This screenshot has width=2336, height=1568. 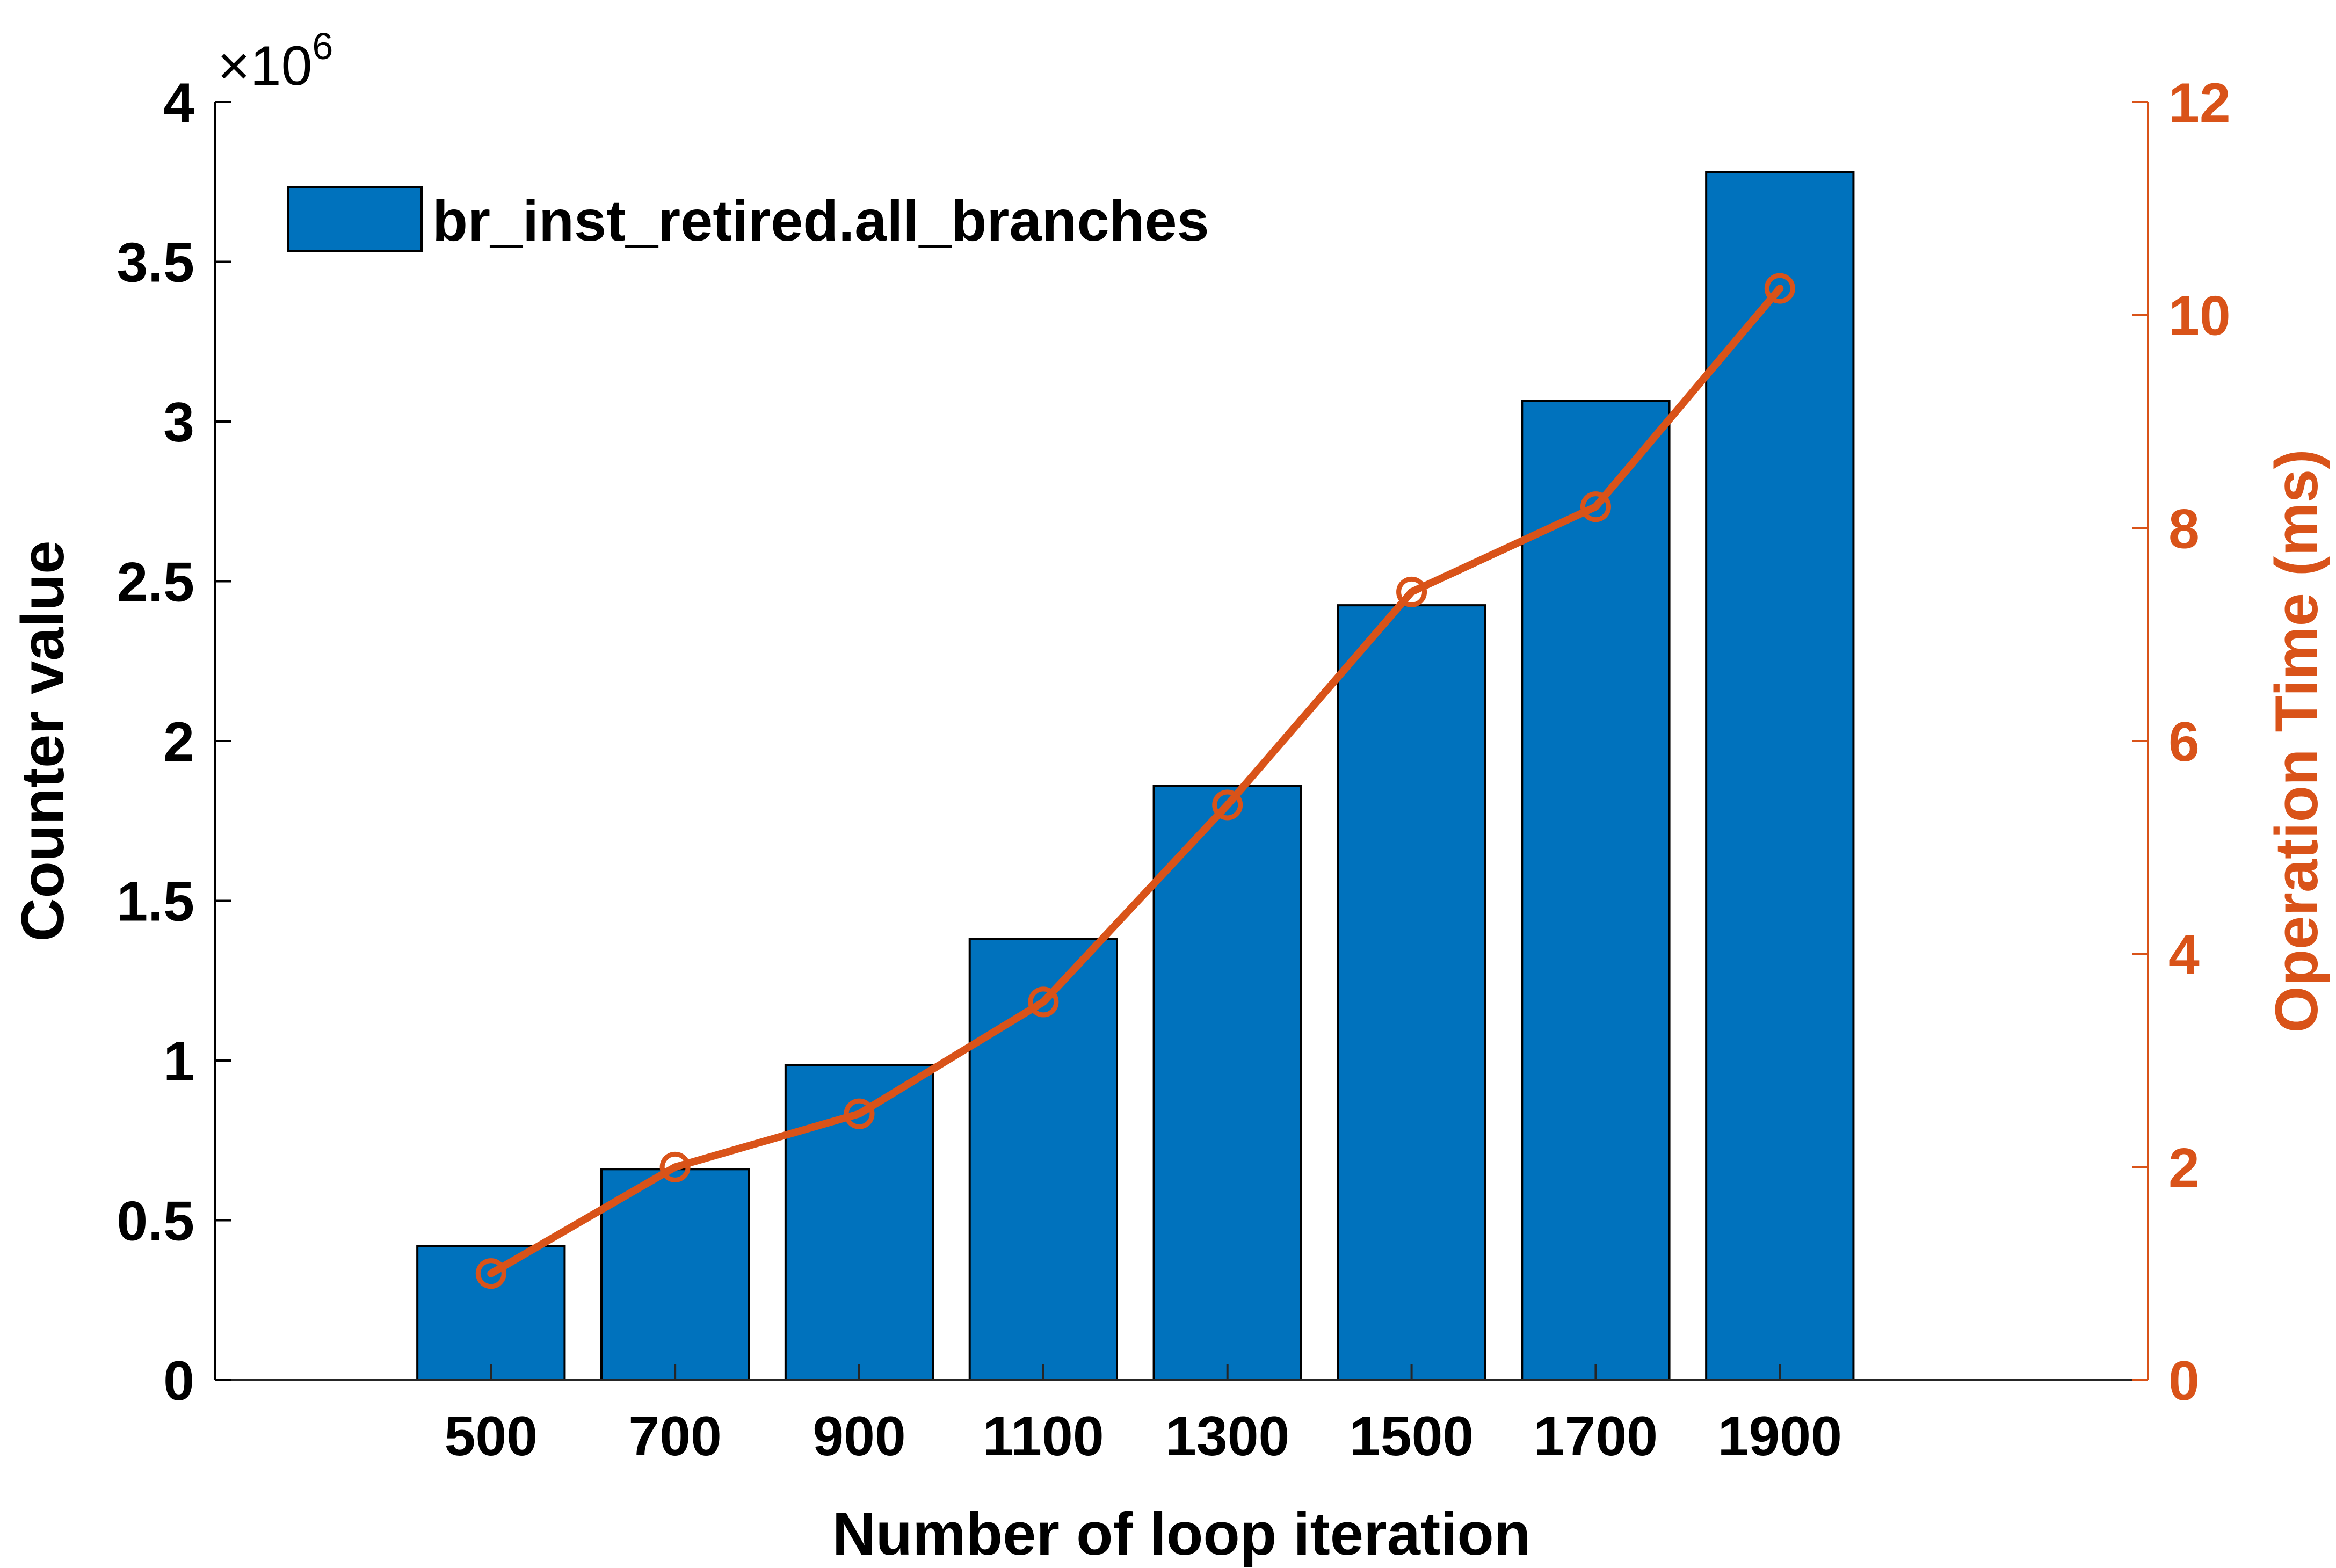 I want to click on y-right-tick-label: 6, so click(x=2184, y=742).